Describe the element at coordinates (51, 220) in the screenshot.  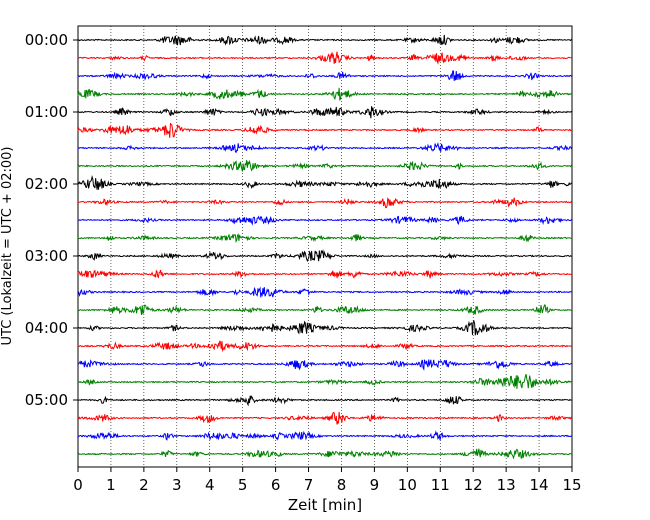
I see `y-axis: 00:00 01:00 02:00 03:00 04:00 05:00` at that location.